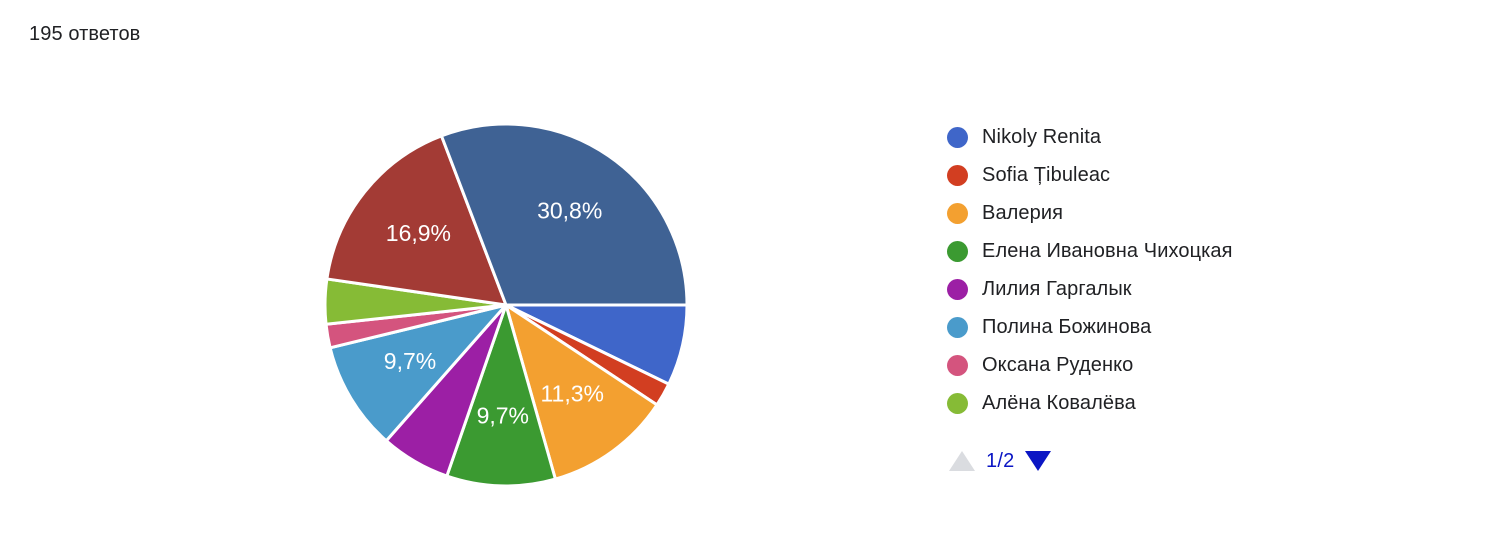 The height and width of the screenshot is (546, 1485). What do you see at coordinates (1067, 327) in the screenshot?
I see `legend-item-label: Полина Божинова` at bounding box center [1067, 327].